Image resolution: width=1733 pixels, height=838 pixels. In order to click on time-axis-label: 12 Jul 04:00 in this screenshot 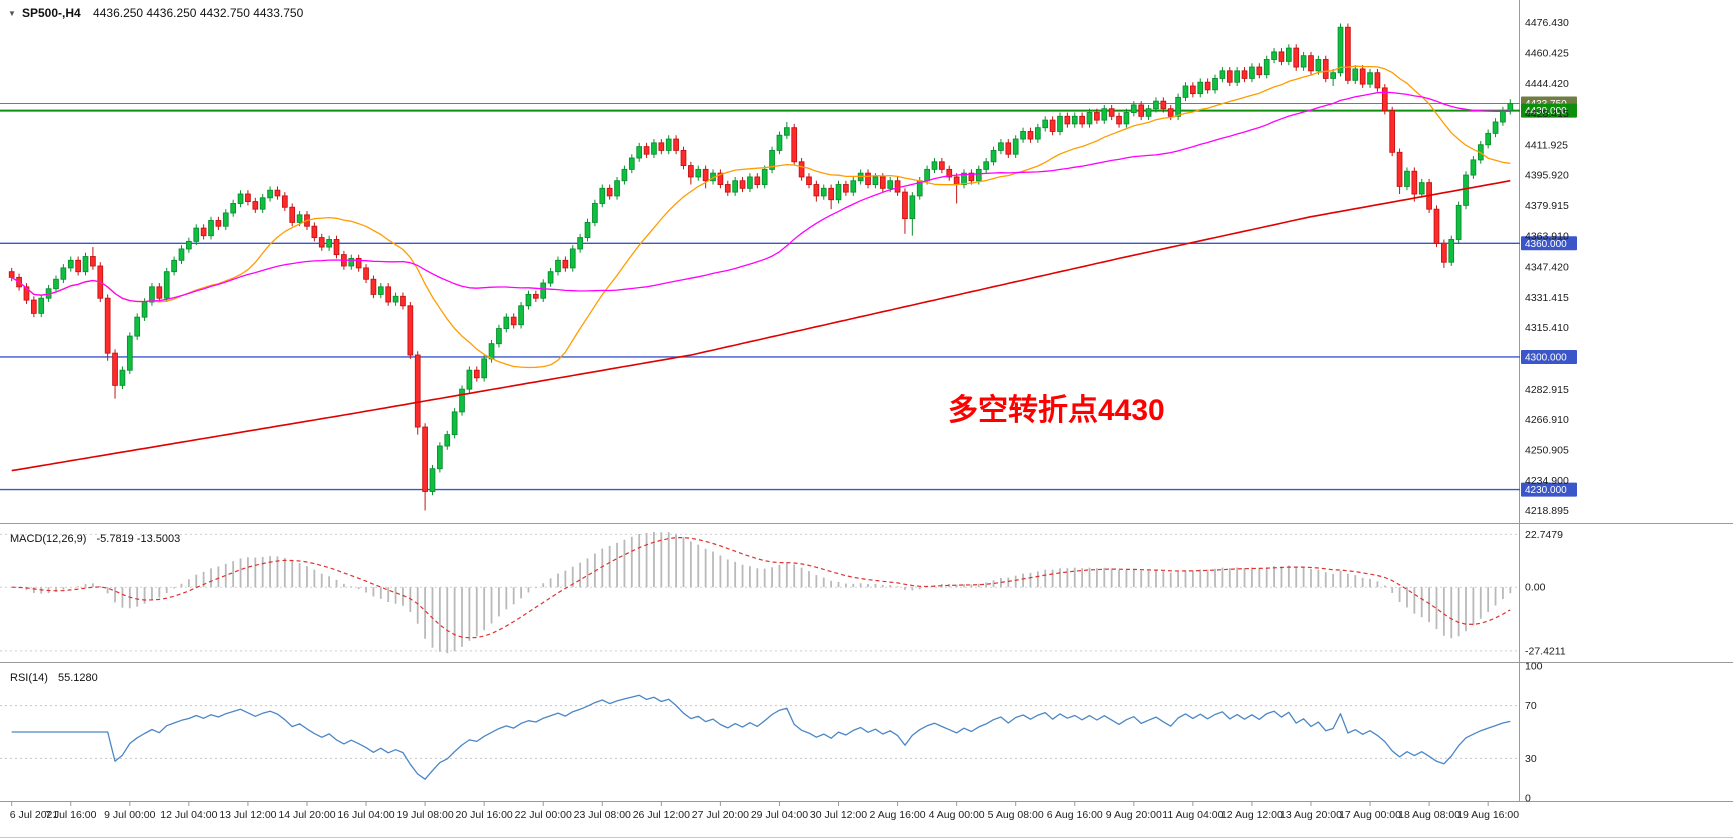, I will do `click(188, 815)`.